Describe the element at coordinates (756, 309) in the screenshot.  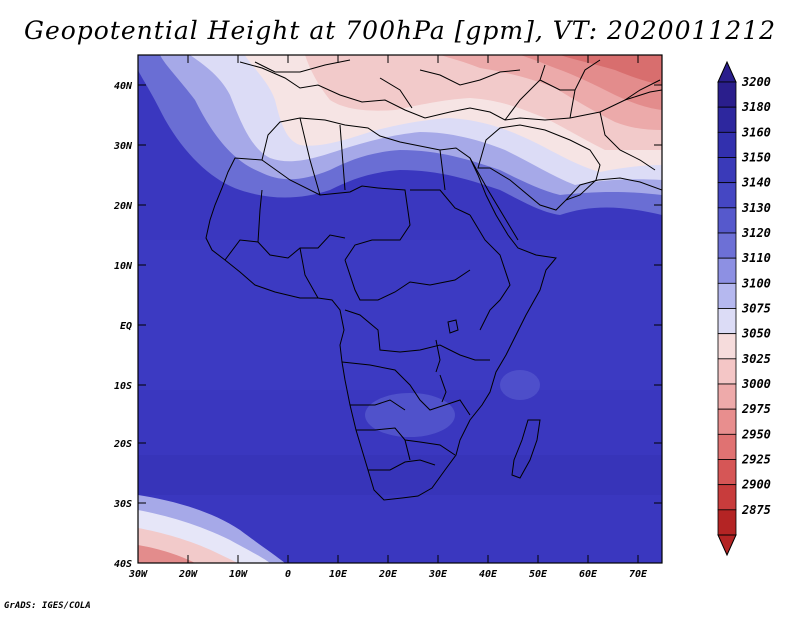
I see `colorbar-label: 3075` at that location.